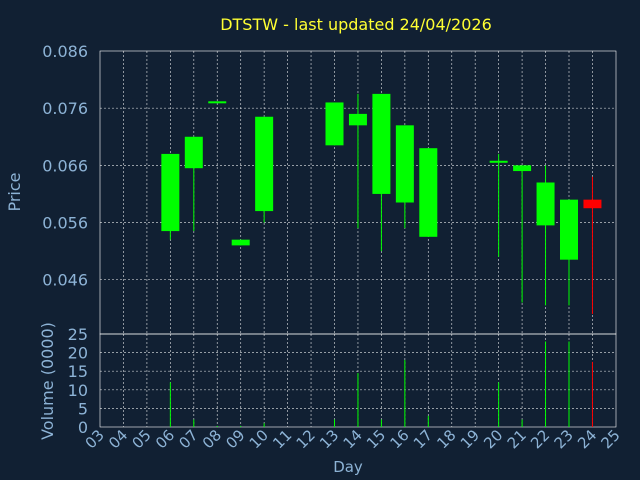 This screenshot has width=640, height=480. What do you see at coordinates (564, 439) in the screenshot?
I see `day-tick-label: 23` at bounding box center [564, 439].